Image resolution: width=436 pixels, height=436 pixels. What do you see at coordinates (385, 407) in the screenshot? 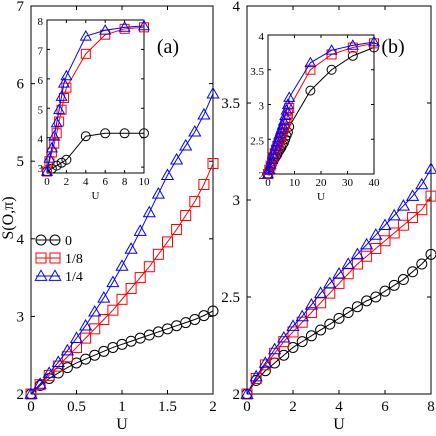
I see `panel-1-x-tick-label: 6` at bounding box center [385, 407].